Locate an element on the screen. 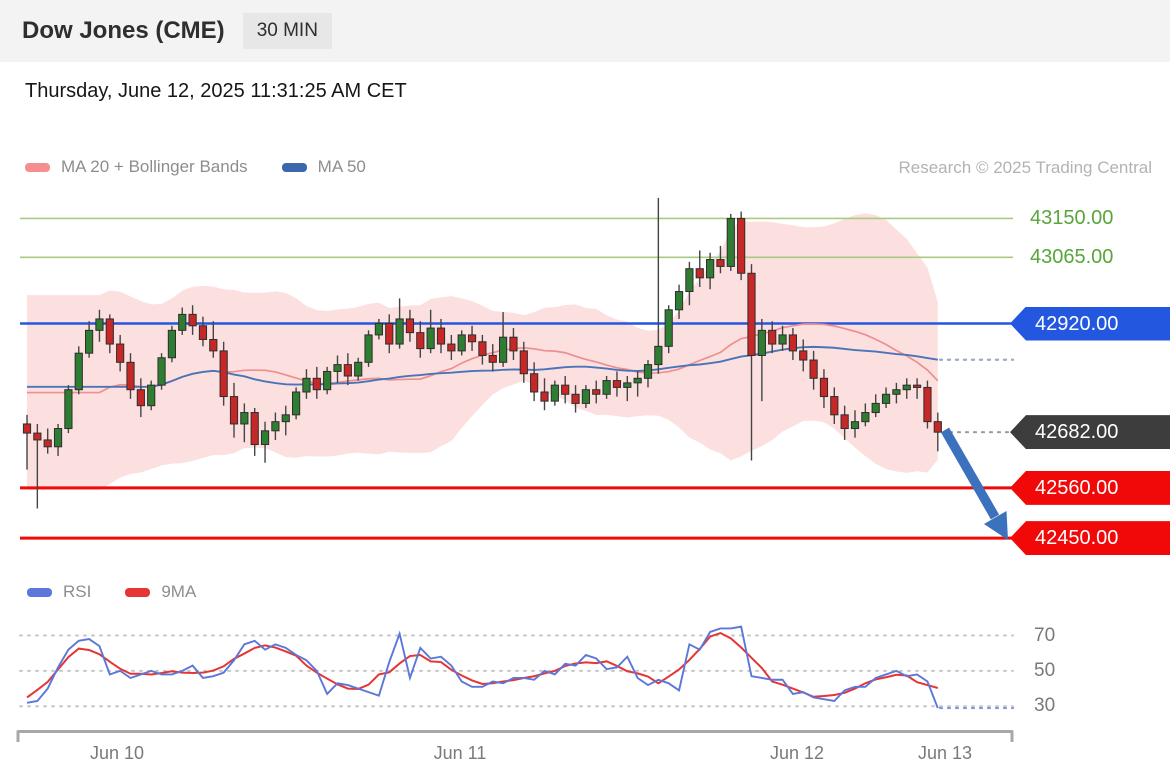  rsi-legend: RSI 9MA is located at coordinates (128, 592).